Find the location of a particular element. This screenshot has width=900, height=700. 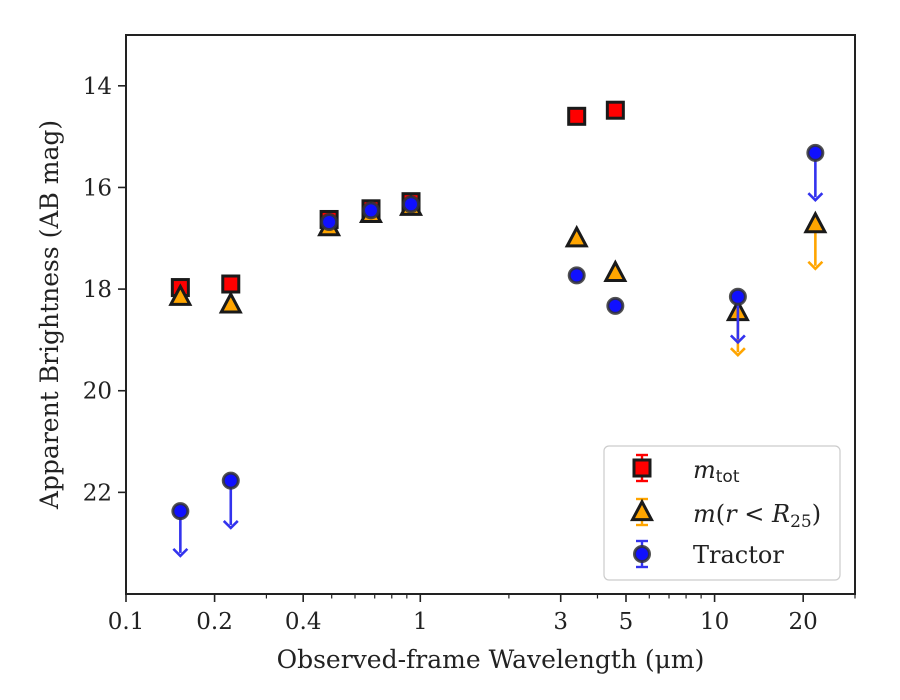

legend-box is located at coordinates (722, 513).